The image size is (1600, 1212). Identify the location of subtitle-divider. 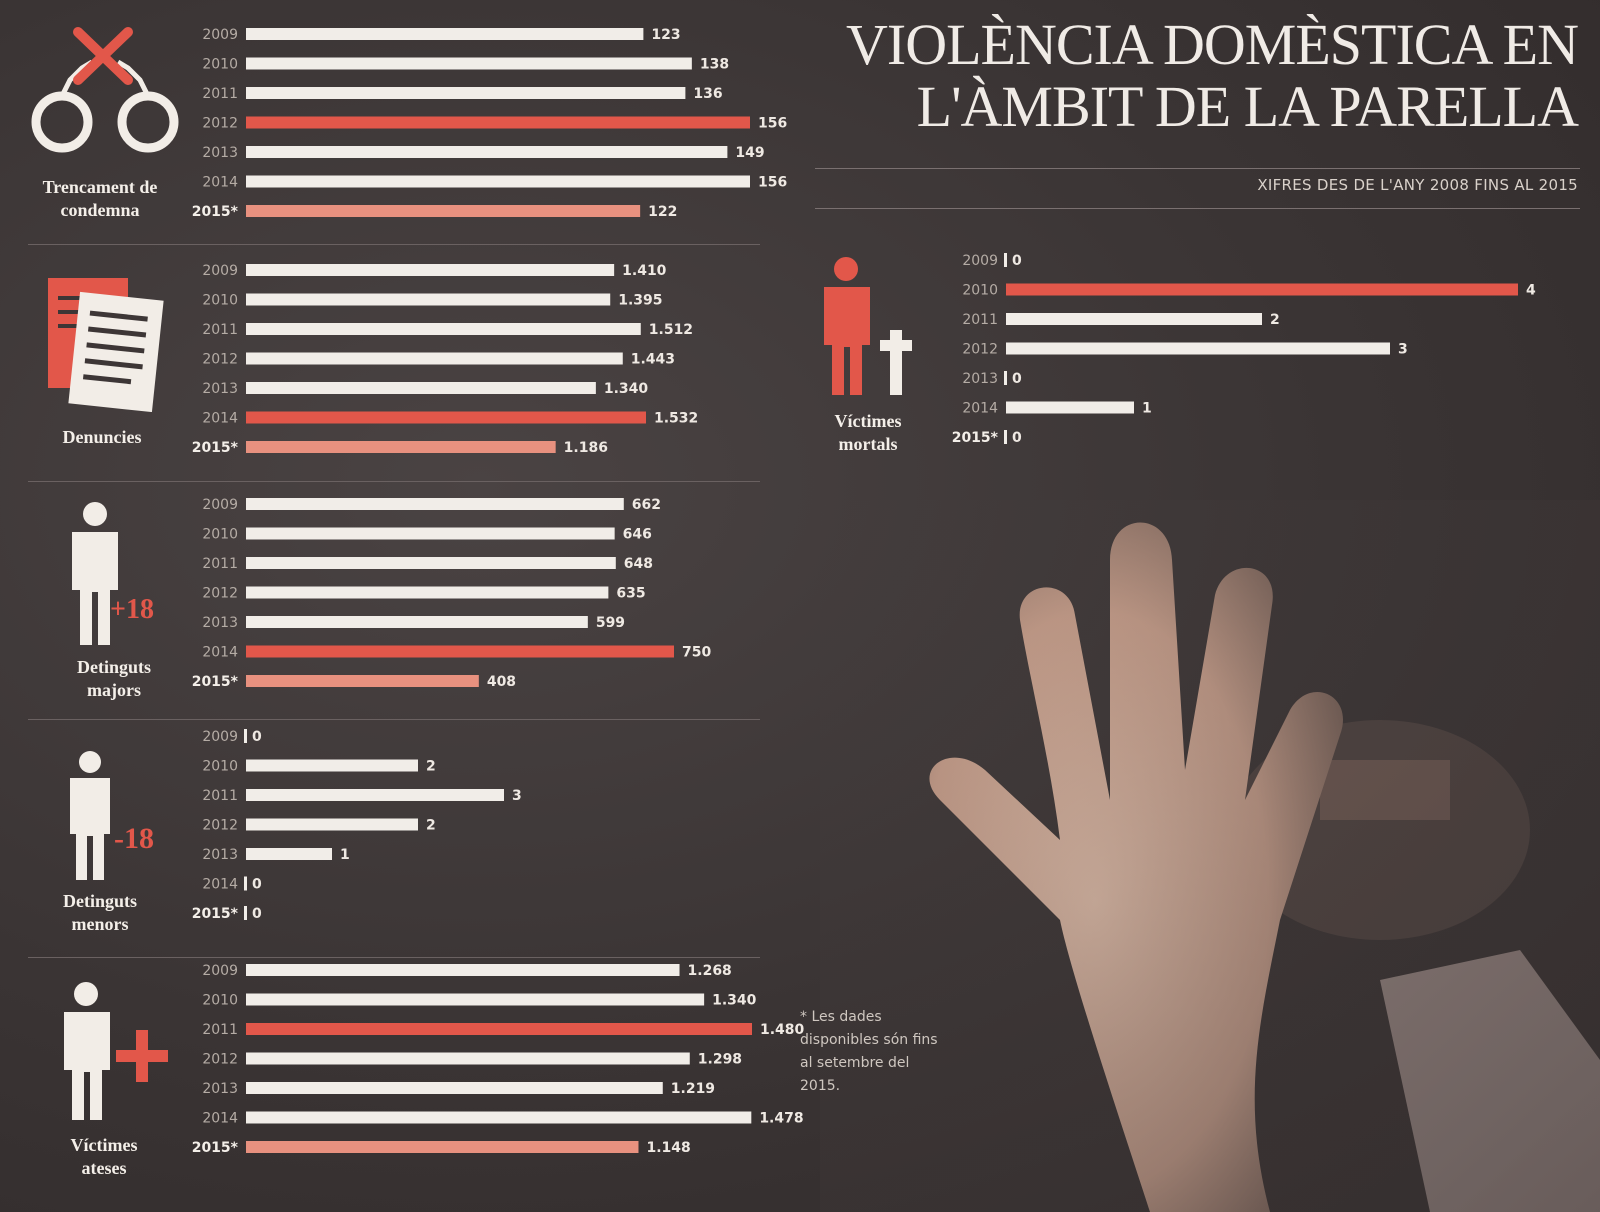
(1197, 208).